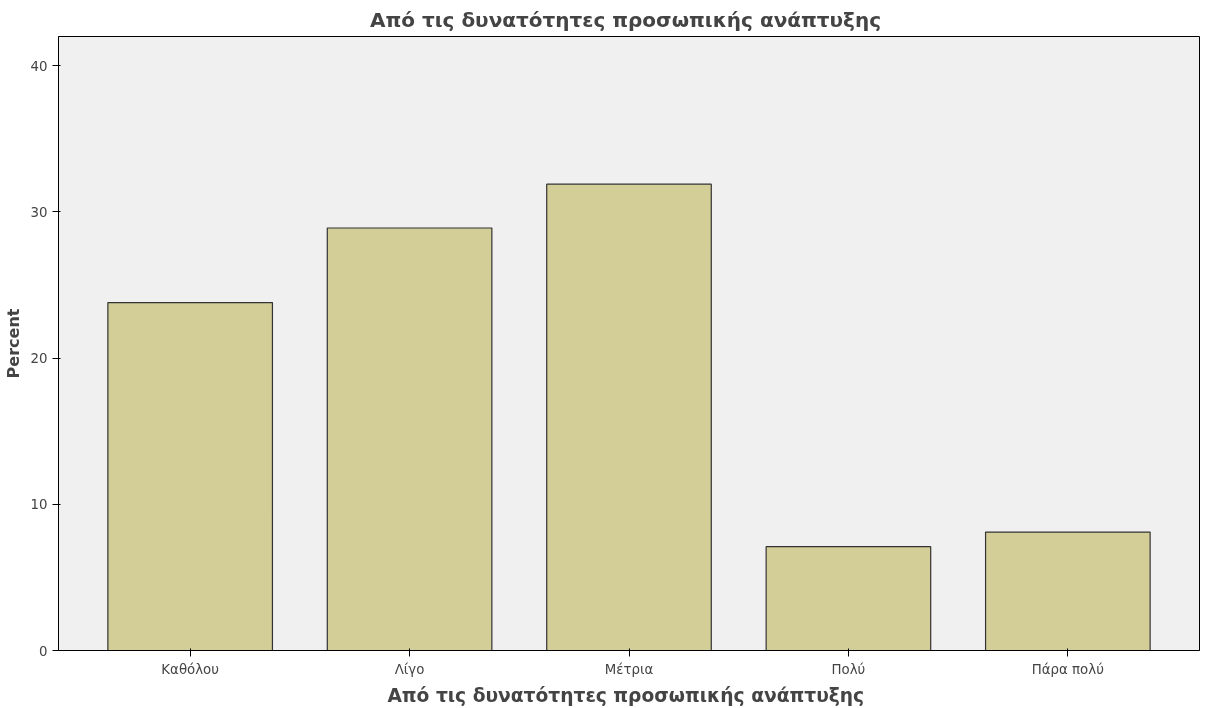  I want to click on x-tick-label: Καθόλου, so click(190, 669).